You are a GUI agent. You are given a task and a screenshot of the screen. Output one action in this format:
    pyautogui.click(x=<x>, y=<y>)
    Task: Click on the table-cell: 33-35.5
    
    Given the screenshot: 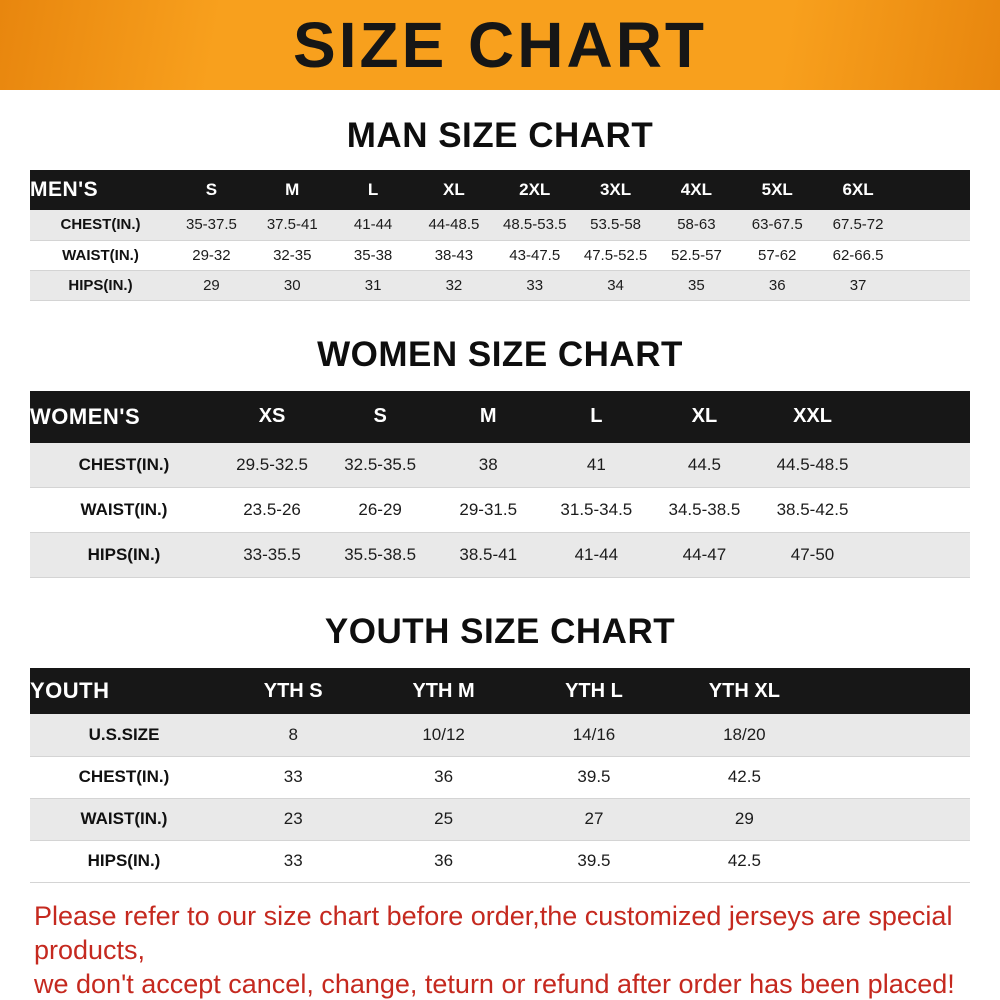 What is the action you would take?
    pyautogui.click(x=272, y=554)
    